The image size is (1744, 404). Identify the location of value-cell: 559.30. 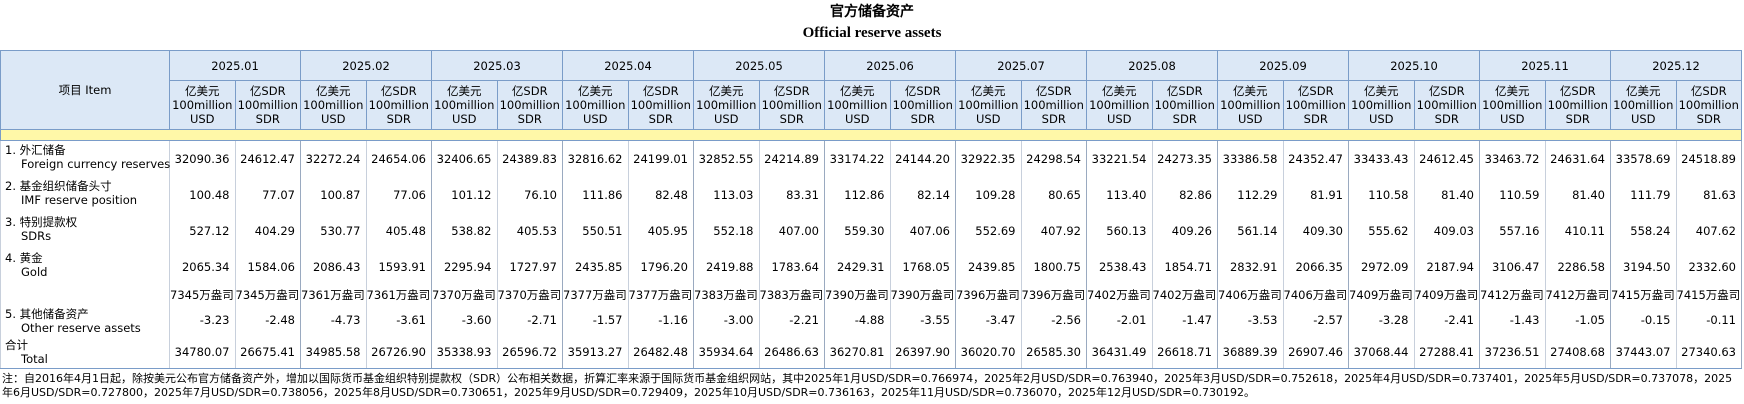
(857, 230).